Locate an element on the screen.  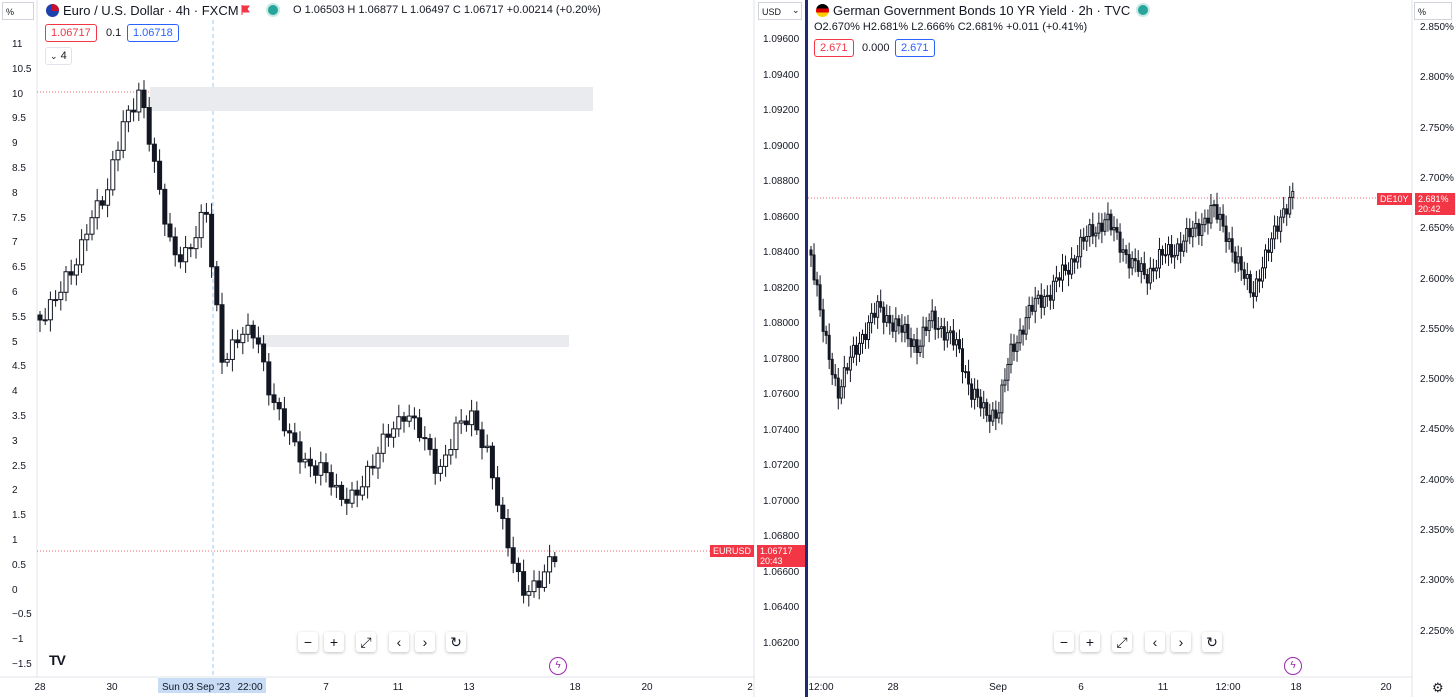
left-y-tick-14: 4 is located at coordinates (15, 392).